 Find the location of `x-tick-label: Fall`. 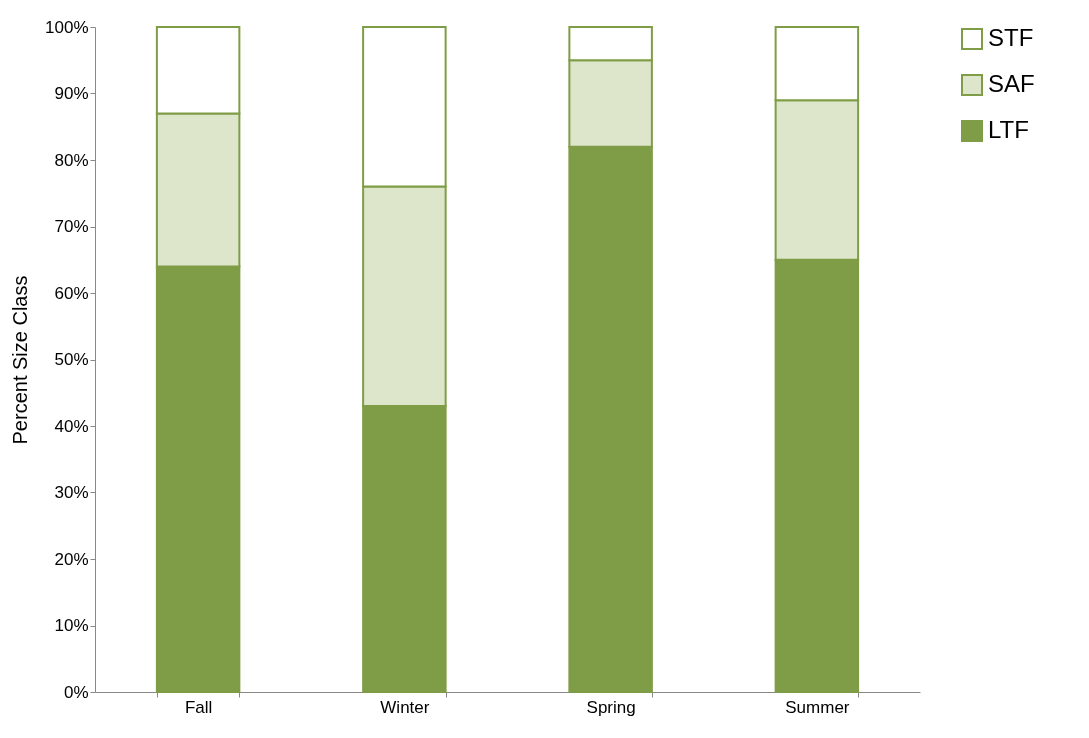

x-tick-label: Fall is located at coordinates (198, 707).